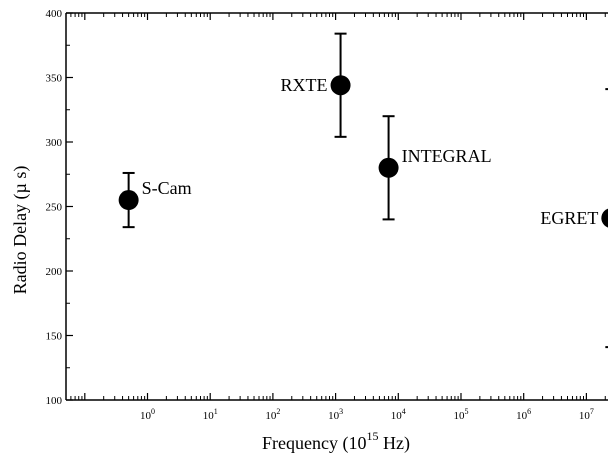  I want to click on y-tick-label: 150, so click(54, 337).